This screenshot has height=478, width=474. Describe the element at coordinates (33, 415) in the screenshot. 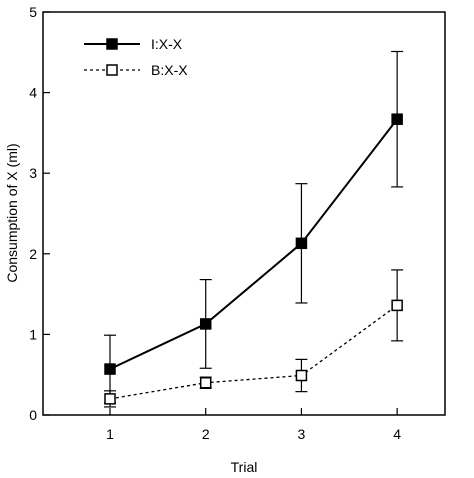

I see `y-tick-label: 0` at that location.